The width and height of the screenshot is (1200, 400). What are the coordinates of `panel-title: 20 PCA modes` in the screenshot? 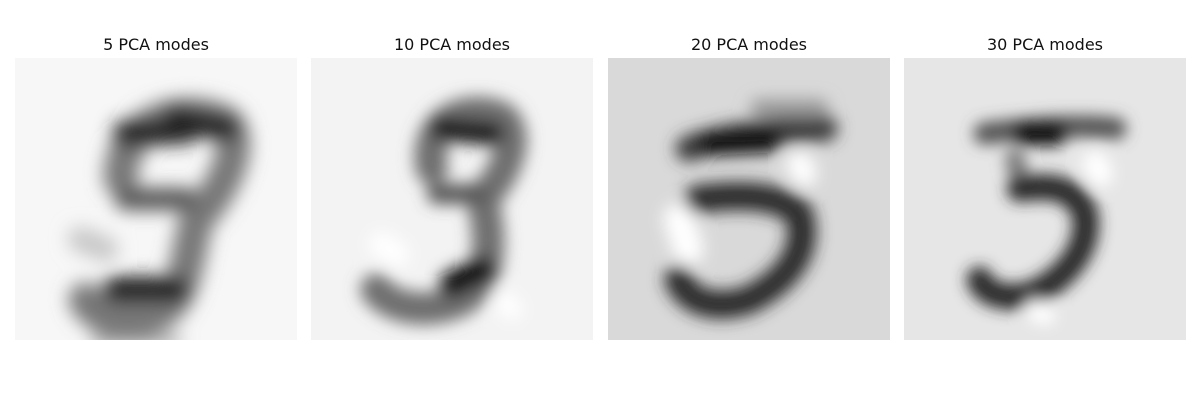 It's located at (748, 44).